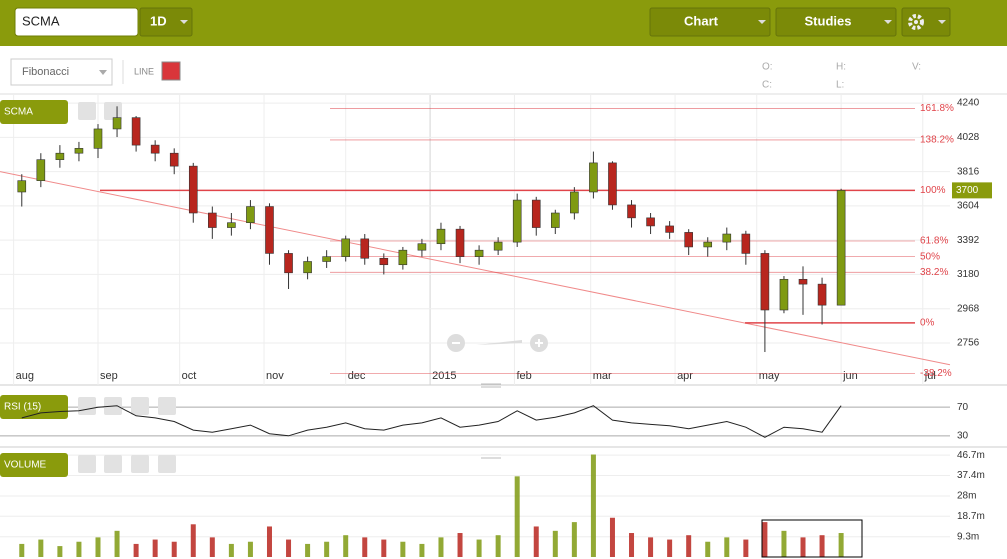  What do you see at coordinates (916, 67) in the screenshot?
I see `ohlc-label: V:` at bounding box center [916, 67].